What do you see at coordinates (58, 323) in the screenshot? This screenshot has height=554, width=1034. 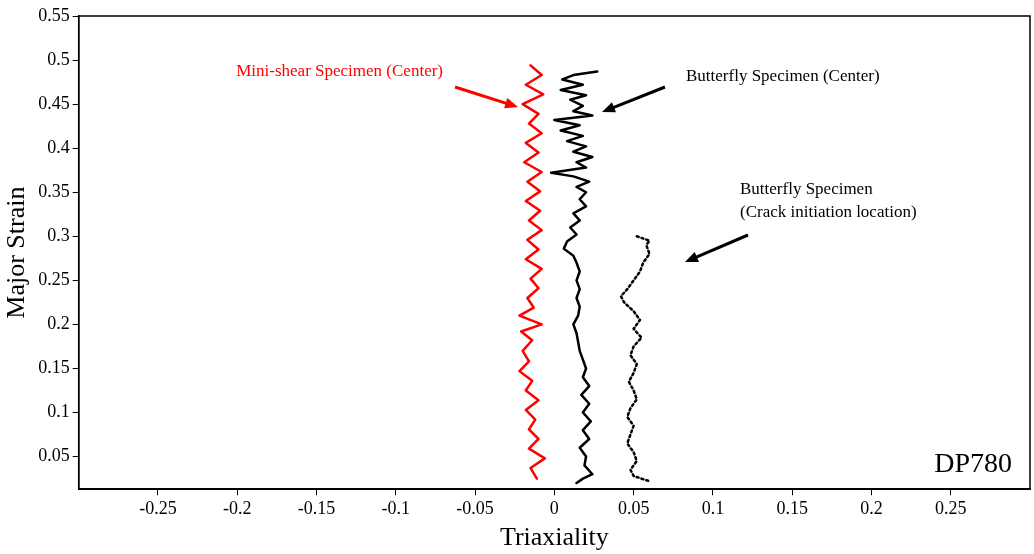 I see `y-tick-label: 0.2` at bounding box center [58, 323].